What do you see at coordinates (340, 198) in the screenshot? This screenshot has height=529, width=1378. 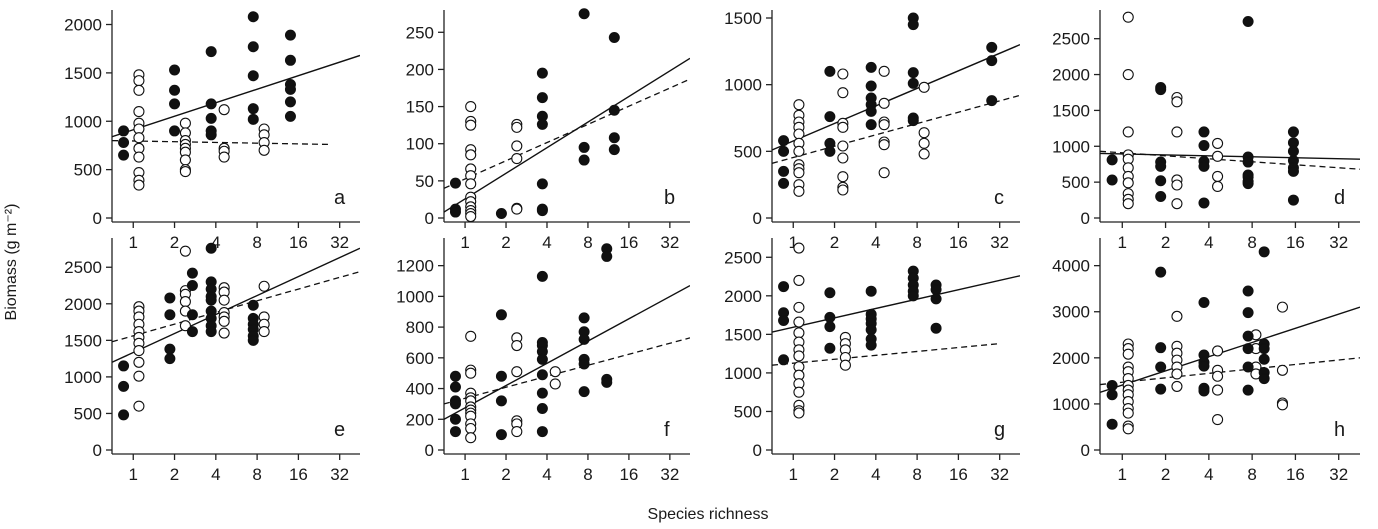 I see `panel-letter: a` at bounding box center [340, 198].